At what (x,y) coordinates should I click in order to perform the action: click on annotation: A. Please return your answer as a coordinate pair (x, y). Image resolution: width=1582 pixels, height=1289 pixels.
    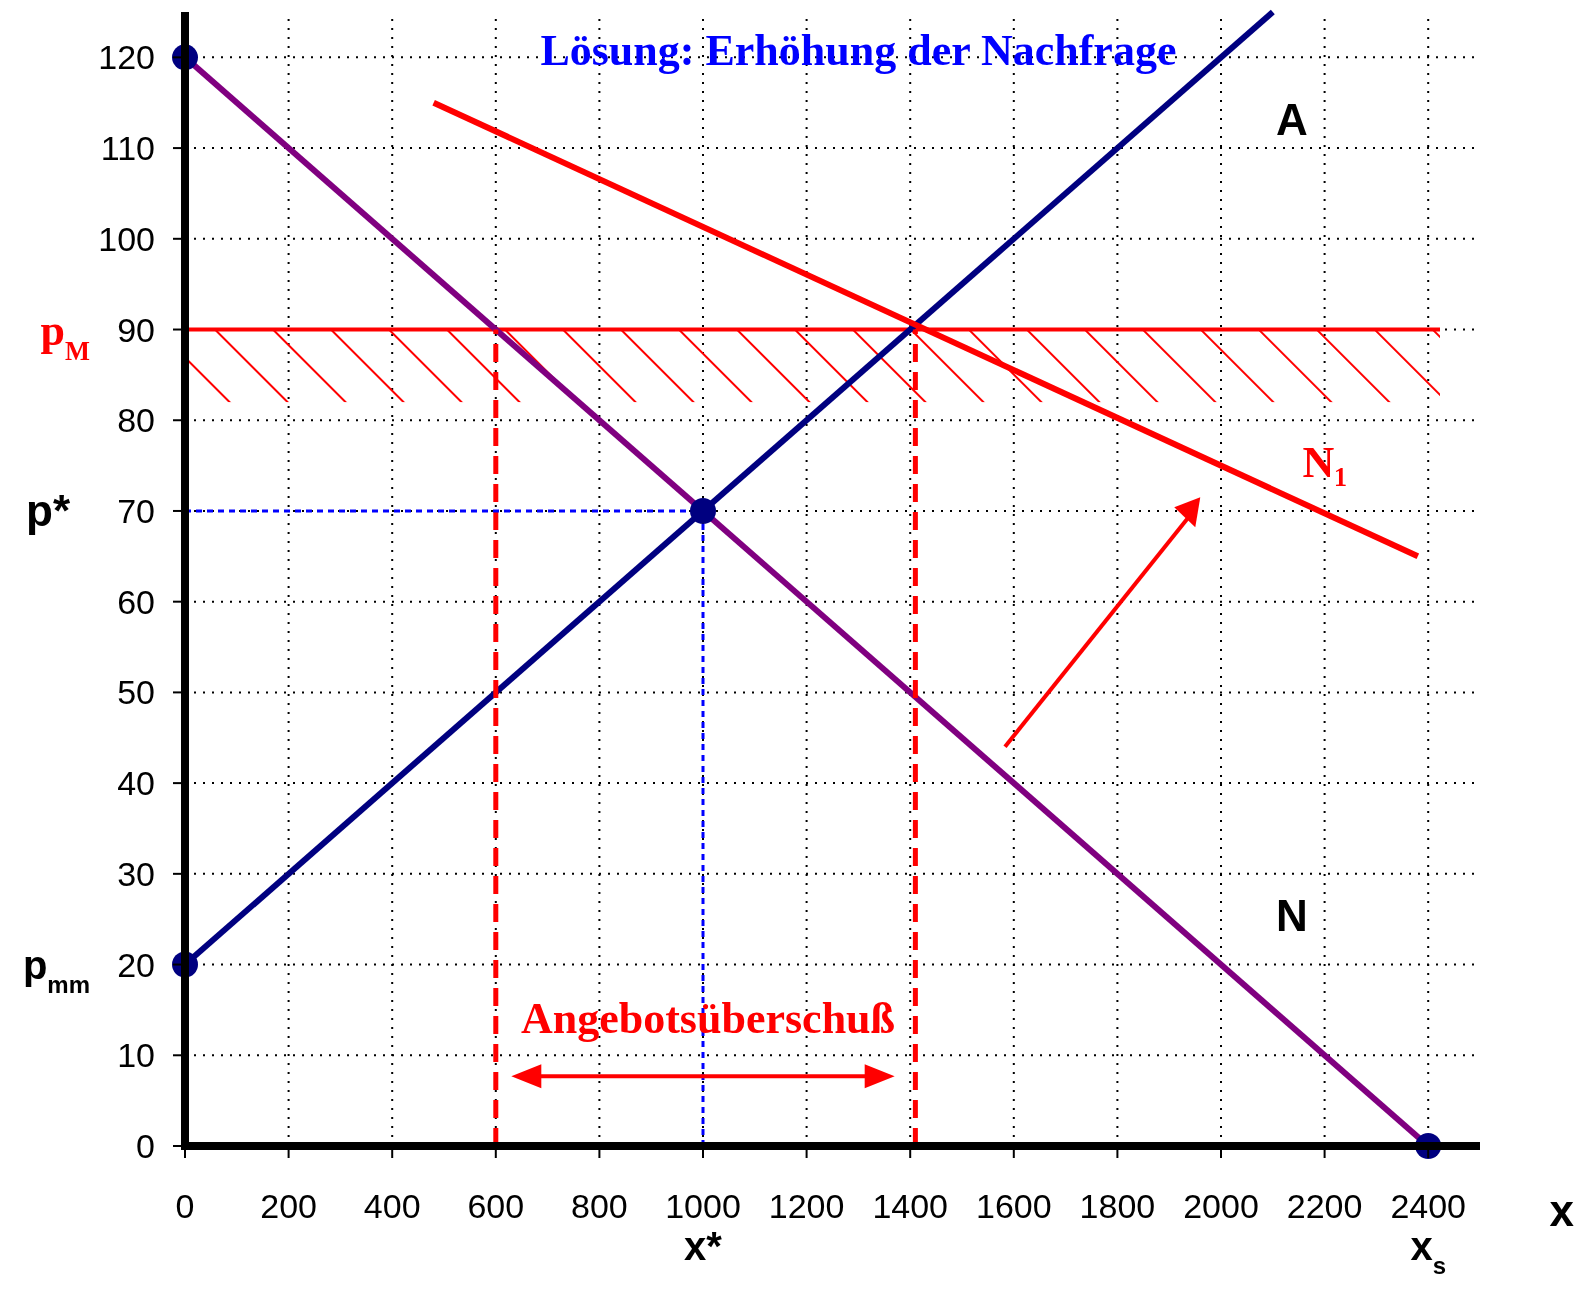
    Looking at the image, I should click on (1292, 120).